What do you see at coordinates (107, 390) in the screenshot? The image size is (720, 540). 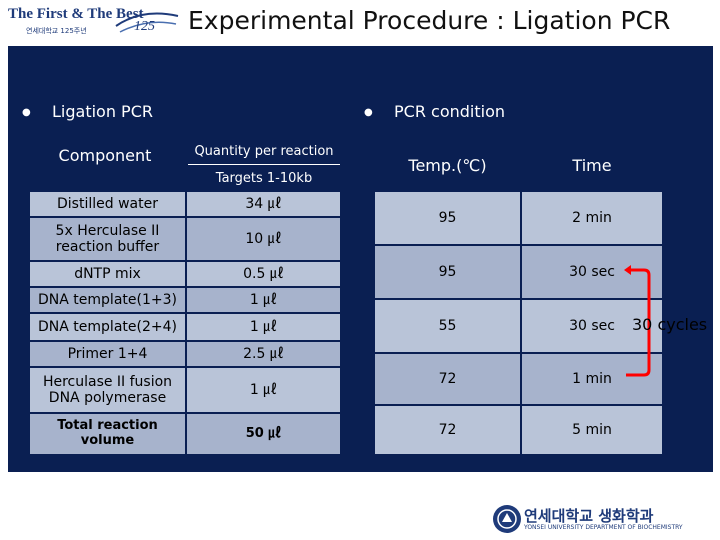 I see `component-cell: Herculase II fusion DNA polymerase` at bounding box center [107, 390].